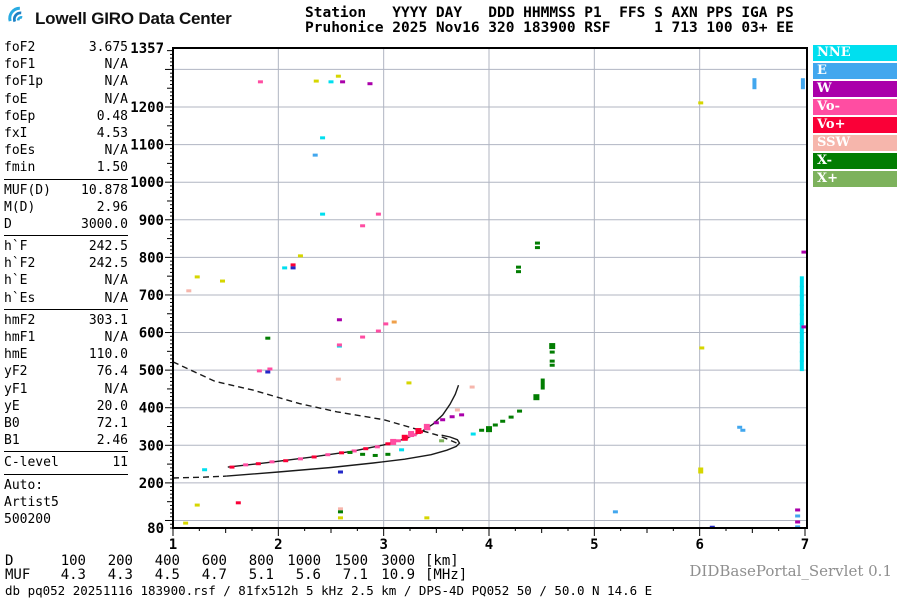  What do you see at coordinates (855, 53) in the screenshot?
I see `legend-entry: NNE` at bounding box center [855, 53].